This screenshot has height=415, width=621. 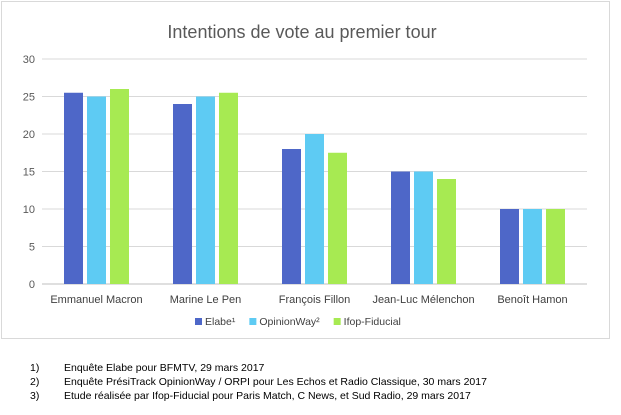 I want to click on category-label: François Fillon, so click(x=315, y=300).